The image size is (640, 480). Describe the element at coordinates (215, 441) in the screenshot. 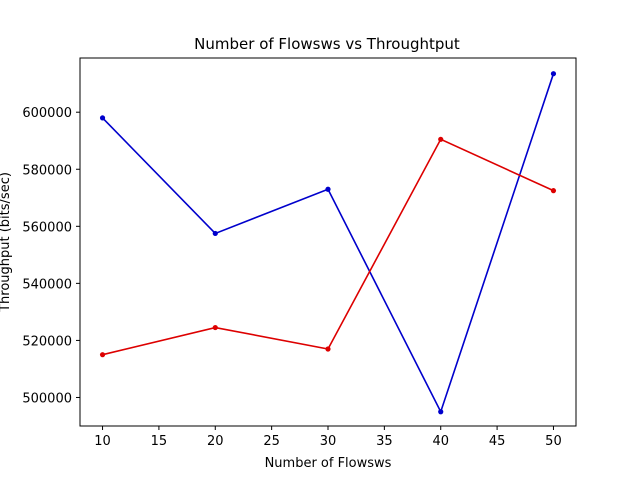

I see `x-tick-label: 20` at that location.